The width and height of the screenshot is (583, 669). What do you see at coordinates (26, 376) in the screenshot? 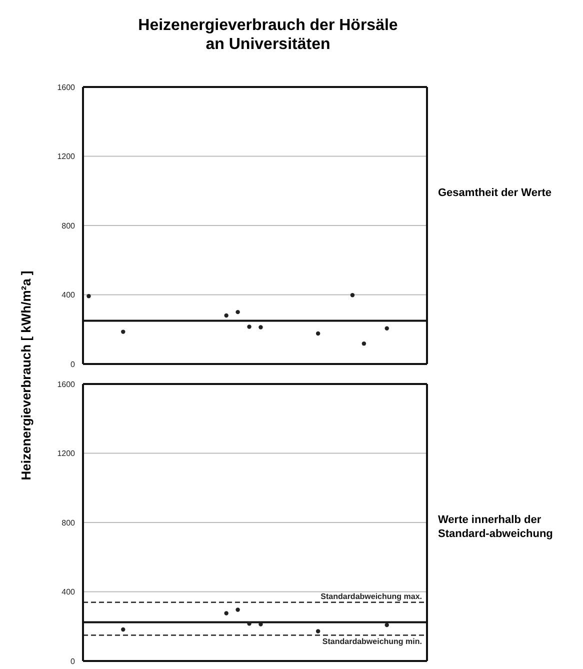
I see `y-axis-title: Heizenergieverbrauch [ kWh/m²a ]` at bounding box center [26, 376].